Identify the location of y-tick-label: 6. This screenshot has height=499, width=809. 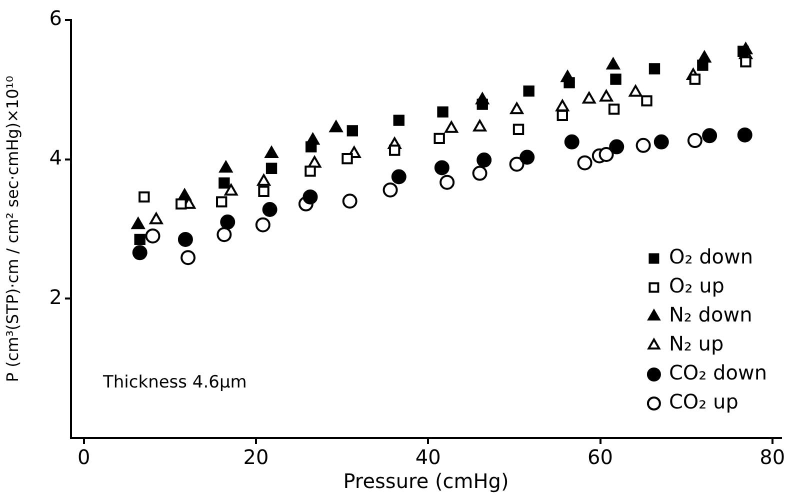
(55, 18).